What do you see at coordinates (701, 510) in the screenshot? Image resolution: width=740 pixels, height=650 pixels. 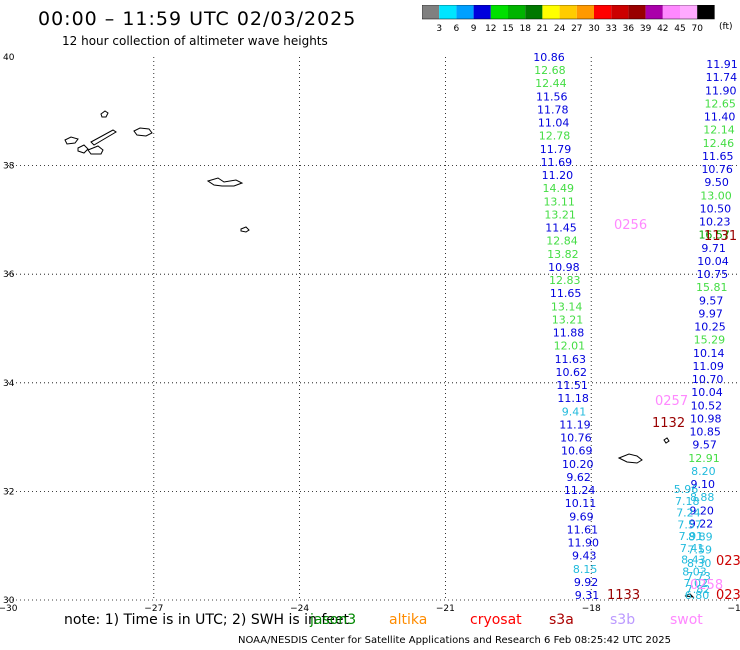 I see `swh-value: 9.20` at bounding box center [701, 510].